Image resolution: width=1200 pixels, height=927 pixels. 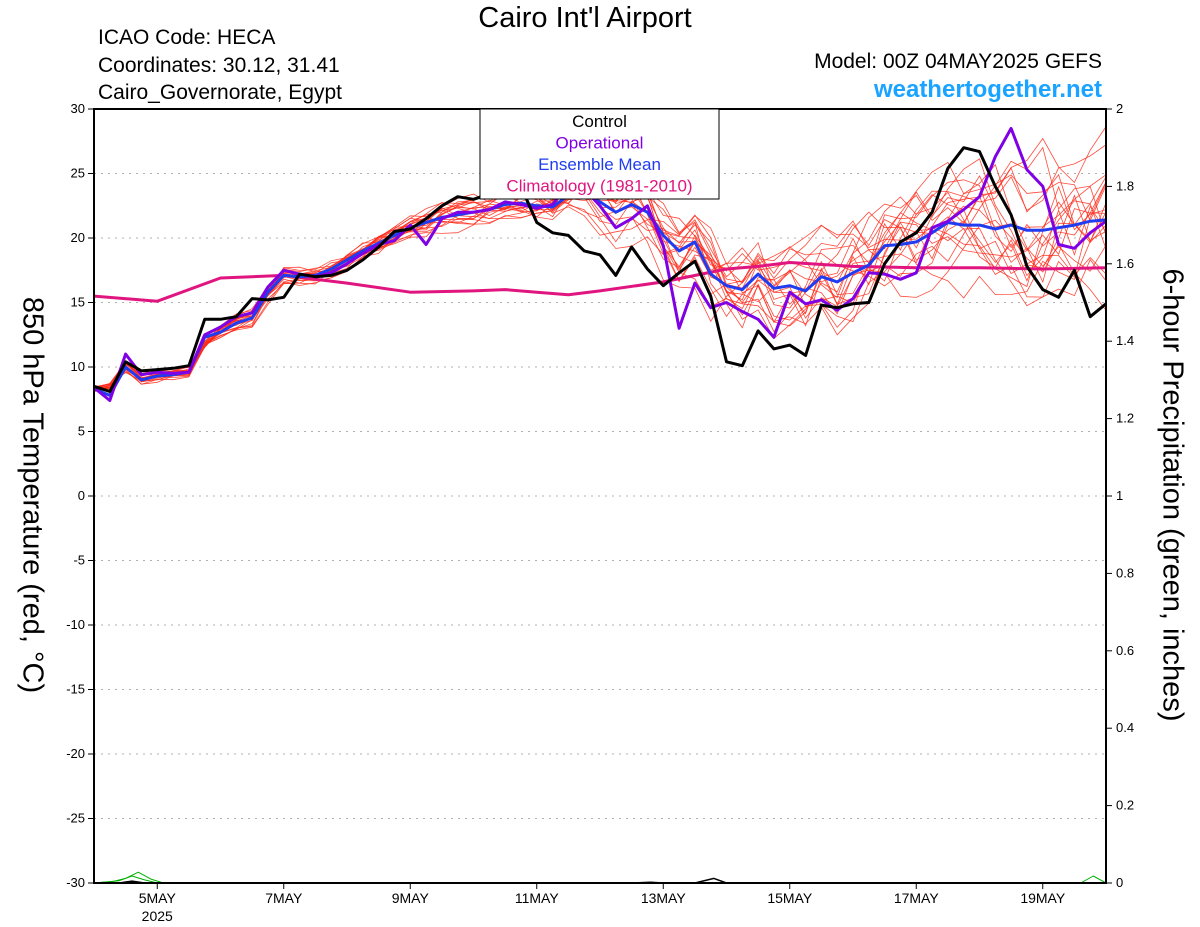 I want to click on left-tick-label: -20, so click(x=75, y=753).